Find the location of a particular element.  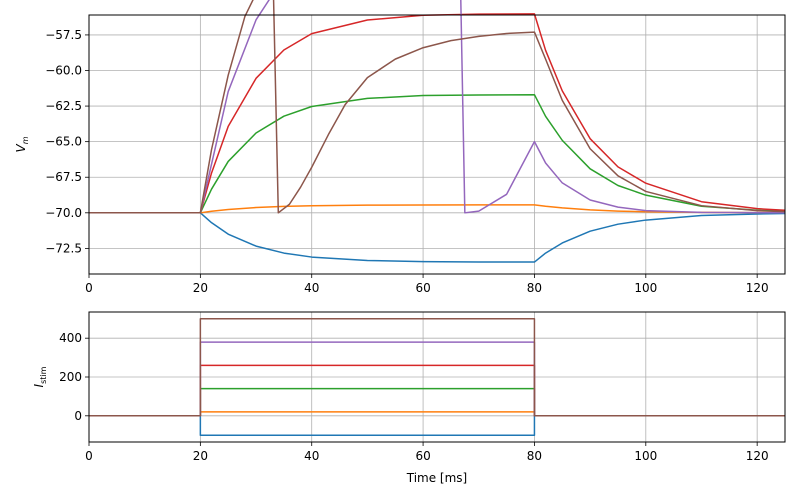

vm-ytick-label: −60.0 is located at coordinates (63, 71).